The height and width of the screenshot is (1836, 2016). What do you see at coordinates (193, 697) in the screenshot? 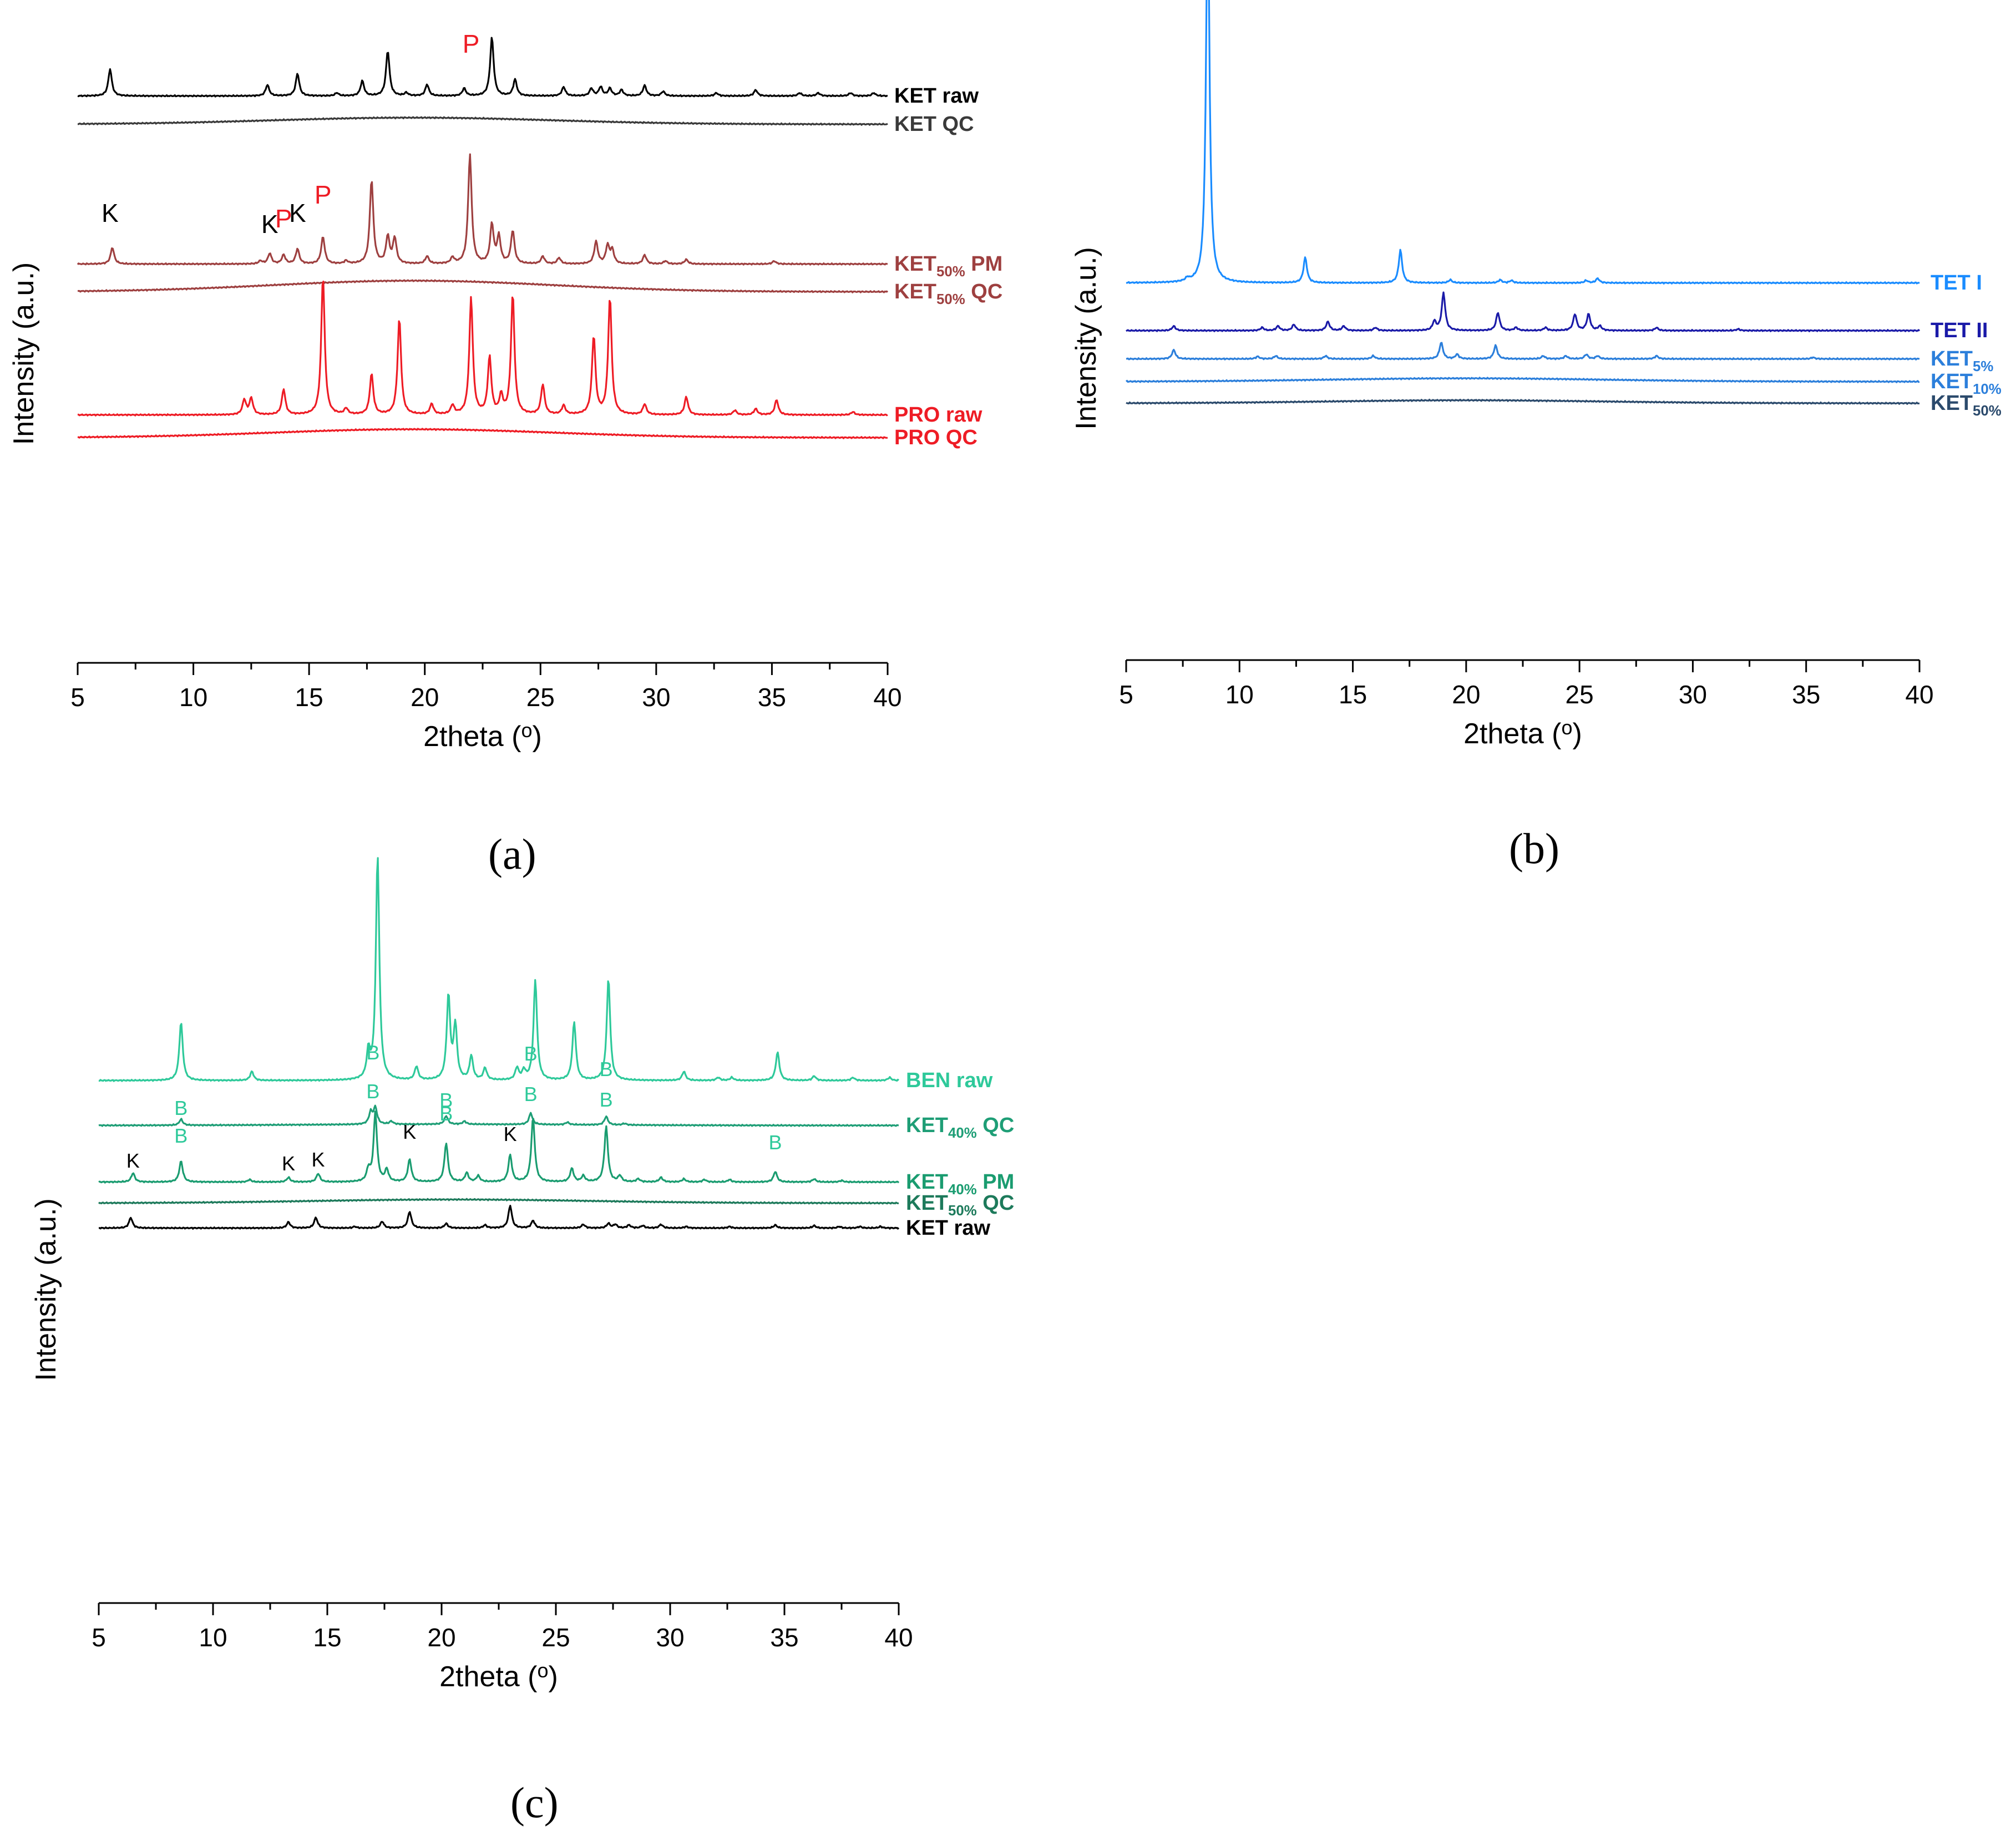
I see `x-tick-label-a-10: 10` at bounding box center [193, 697].